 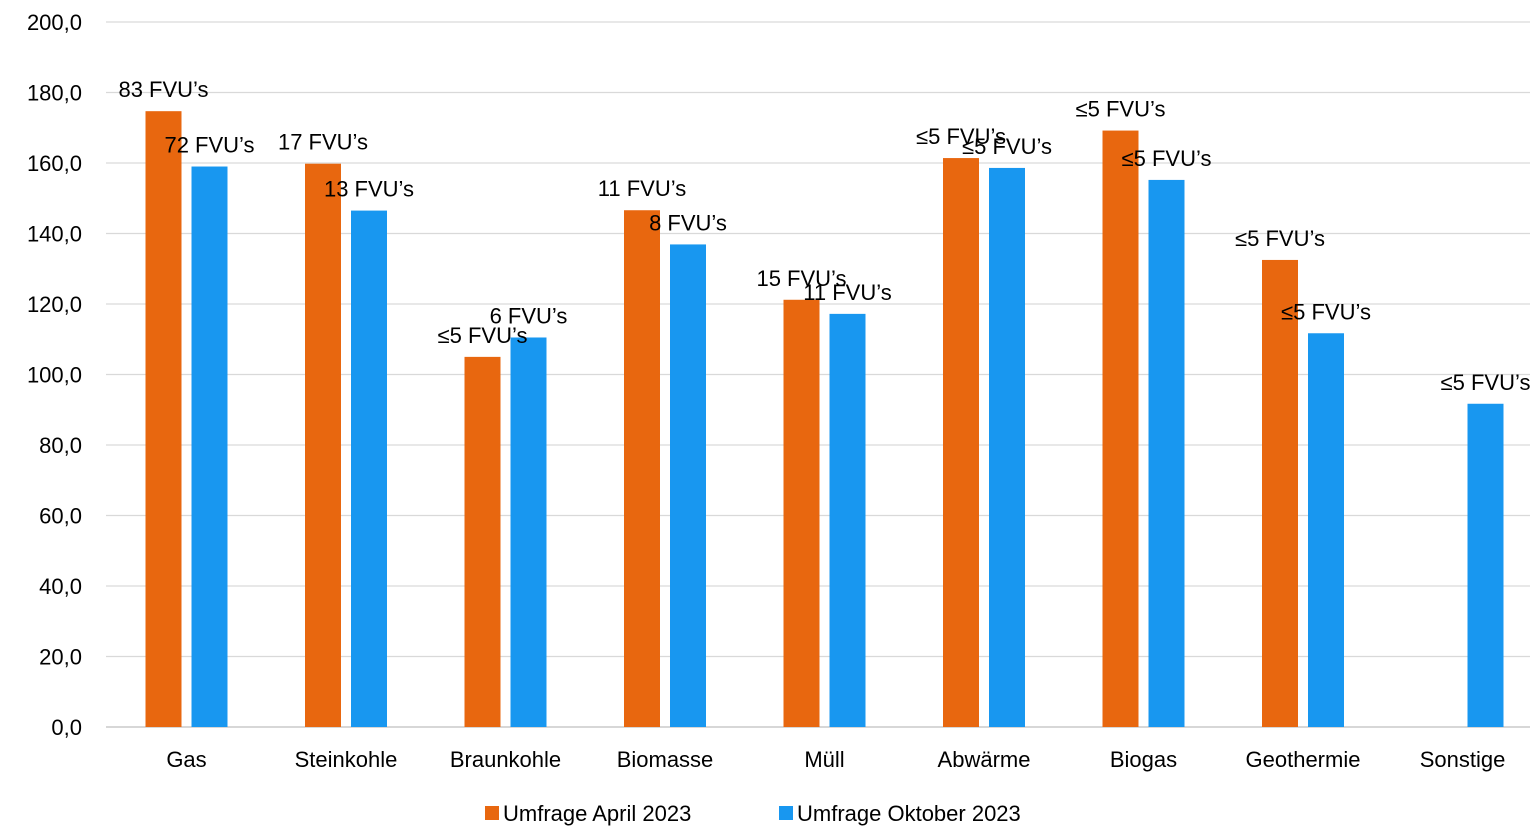 I want to click on x-category-label: Biomasse, so click(x=665, y=759).